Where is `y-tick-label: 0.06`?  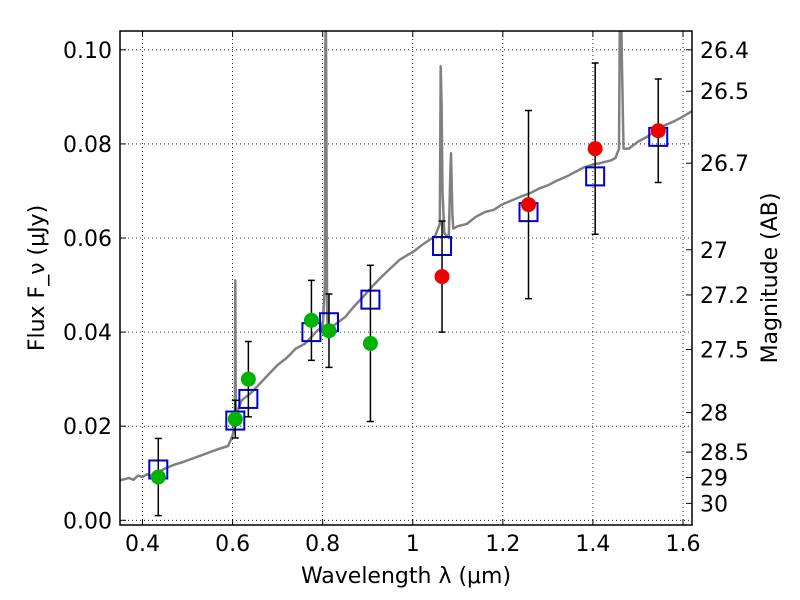 y-tick-label: 0.06 is located at coordinates (87, 239).